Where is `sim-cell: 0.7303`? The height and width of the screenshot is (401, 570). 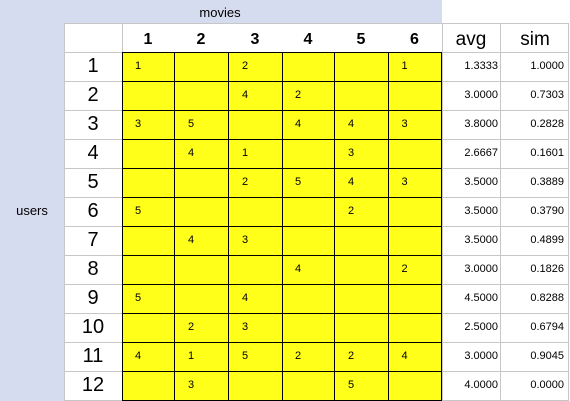
sim-cell: 0.7303 is located at coordinates (547, 95).